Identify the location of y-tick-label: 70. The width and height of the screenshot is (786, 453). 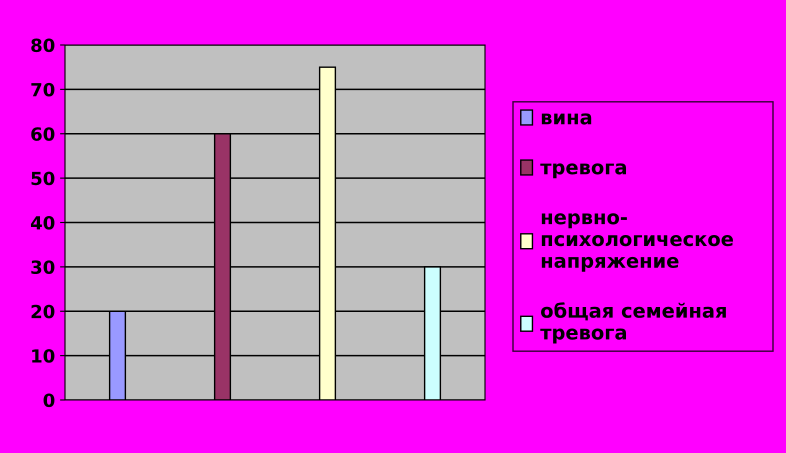
(42, 89).